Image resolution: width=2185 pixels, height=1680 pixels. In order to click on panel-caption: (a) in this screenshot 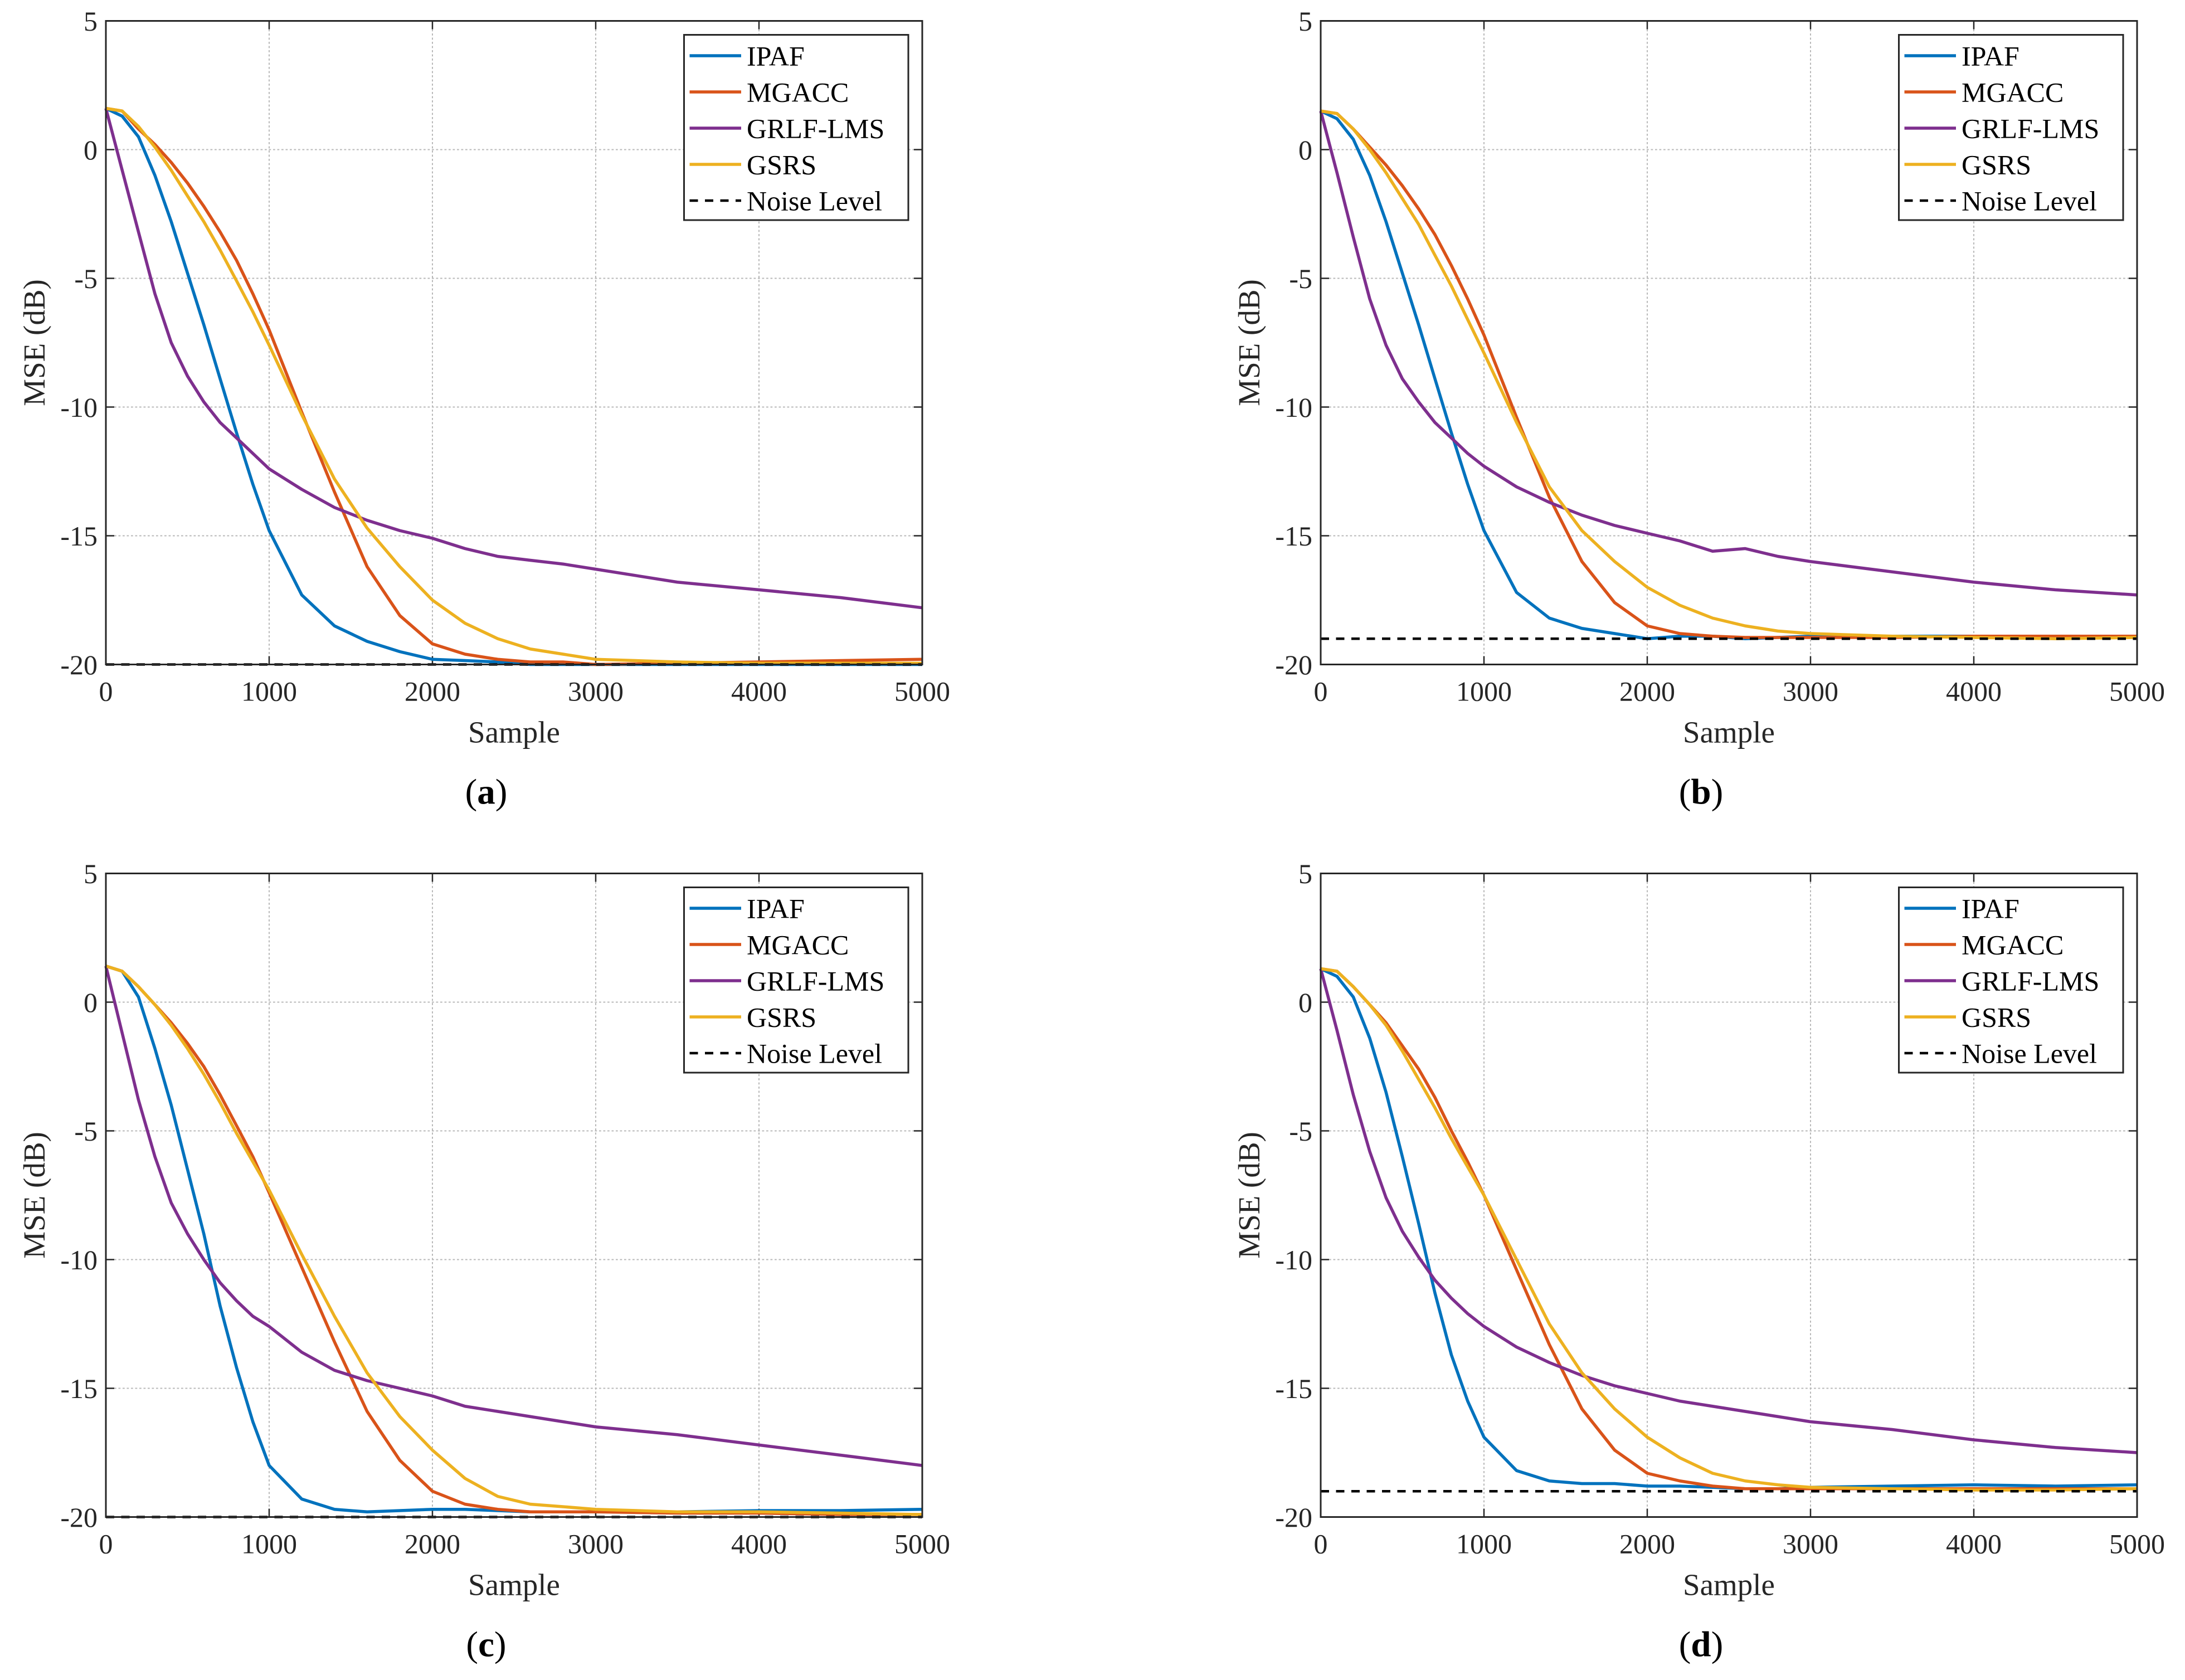, I will do `click(486, 792)`.